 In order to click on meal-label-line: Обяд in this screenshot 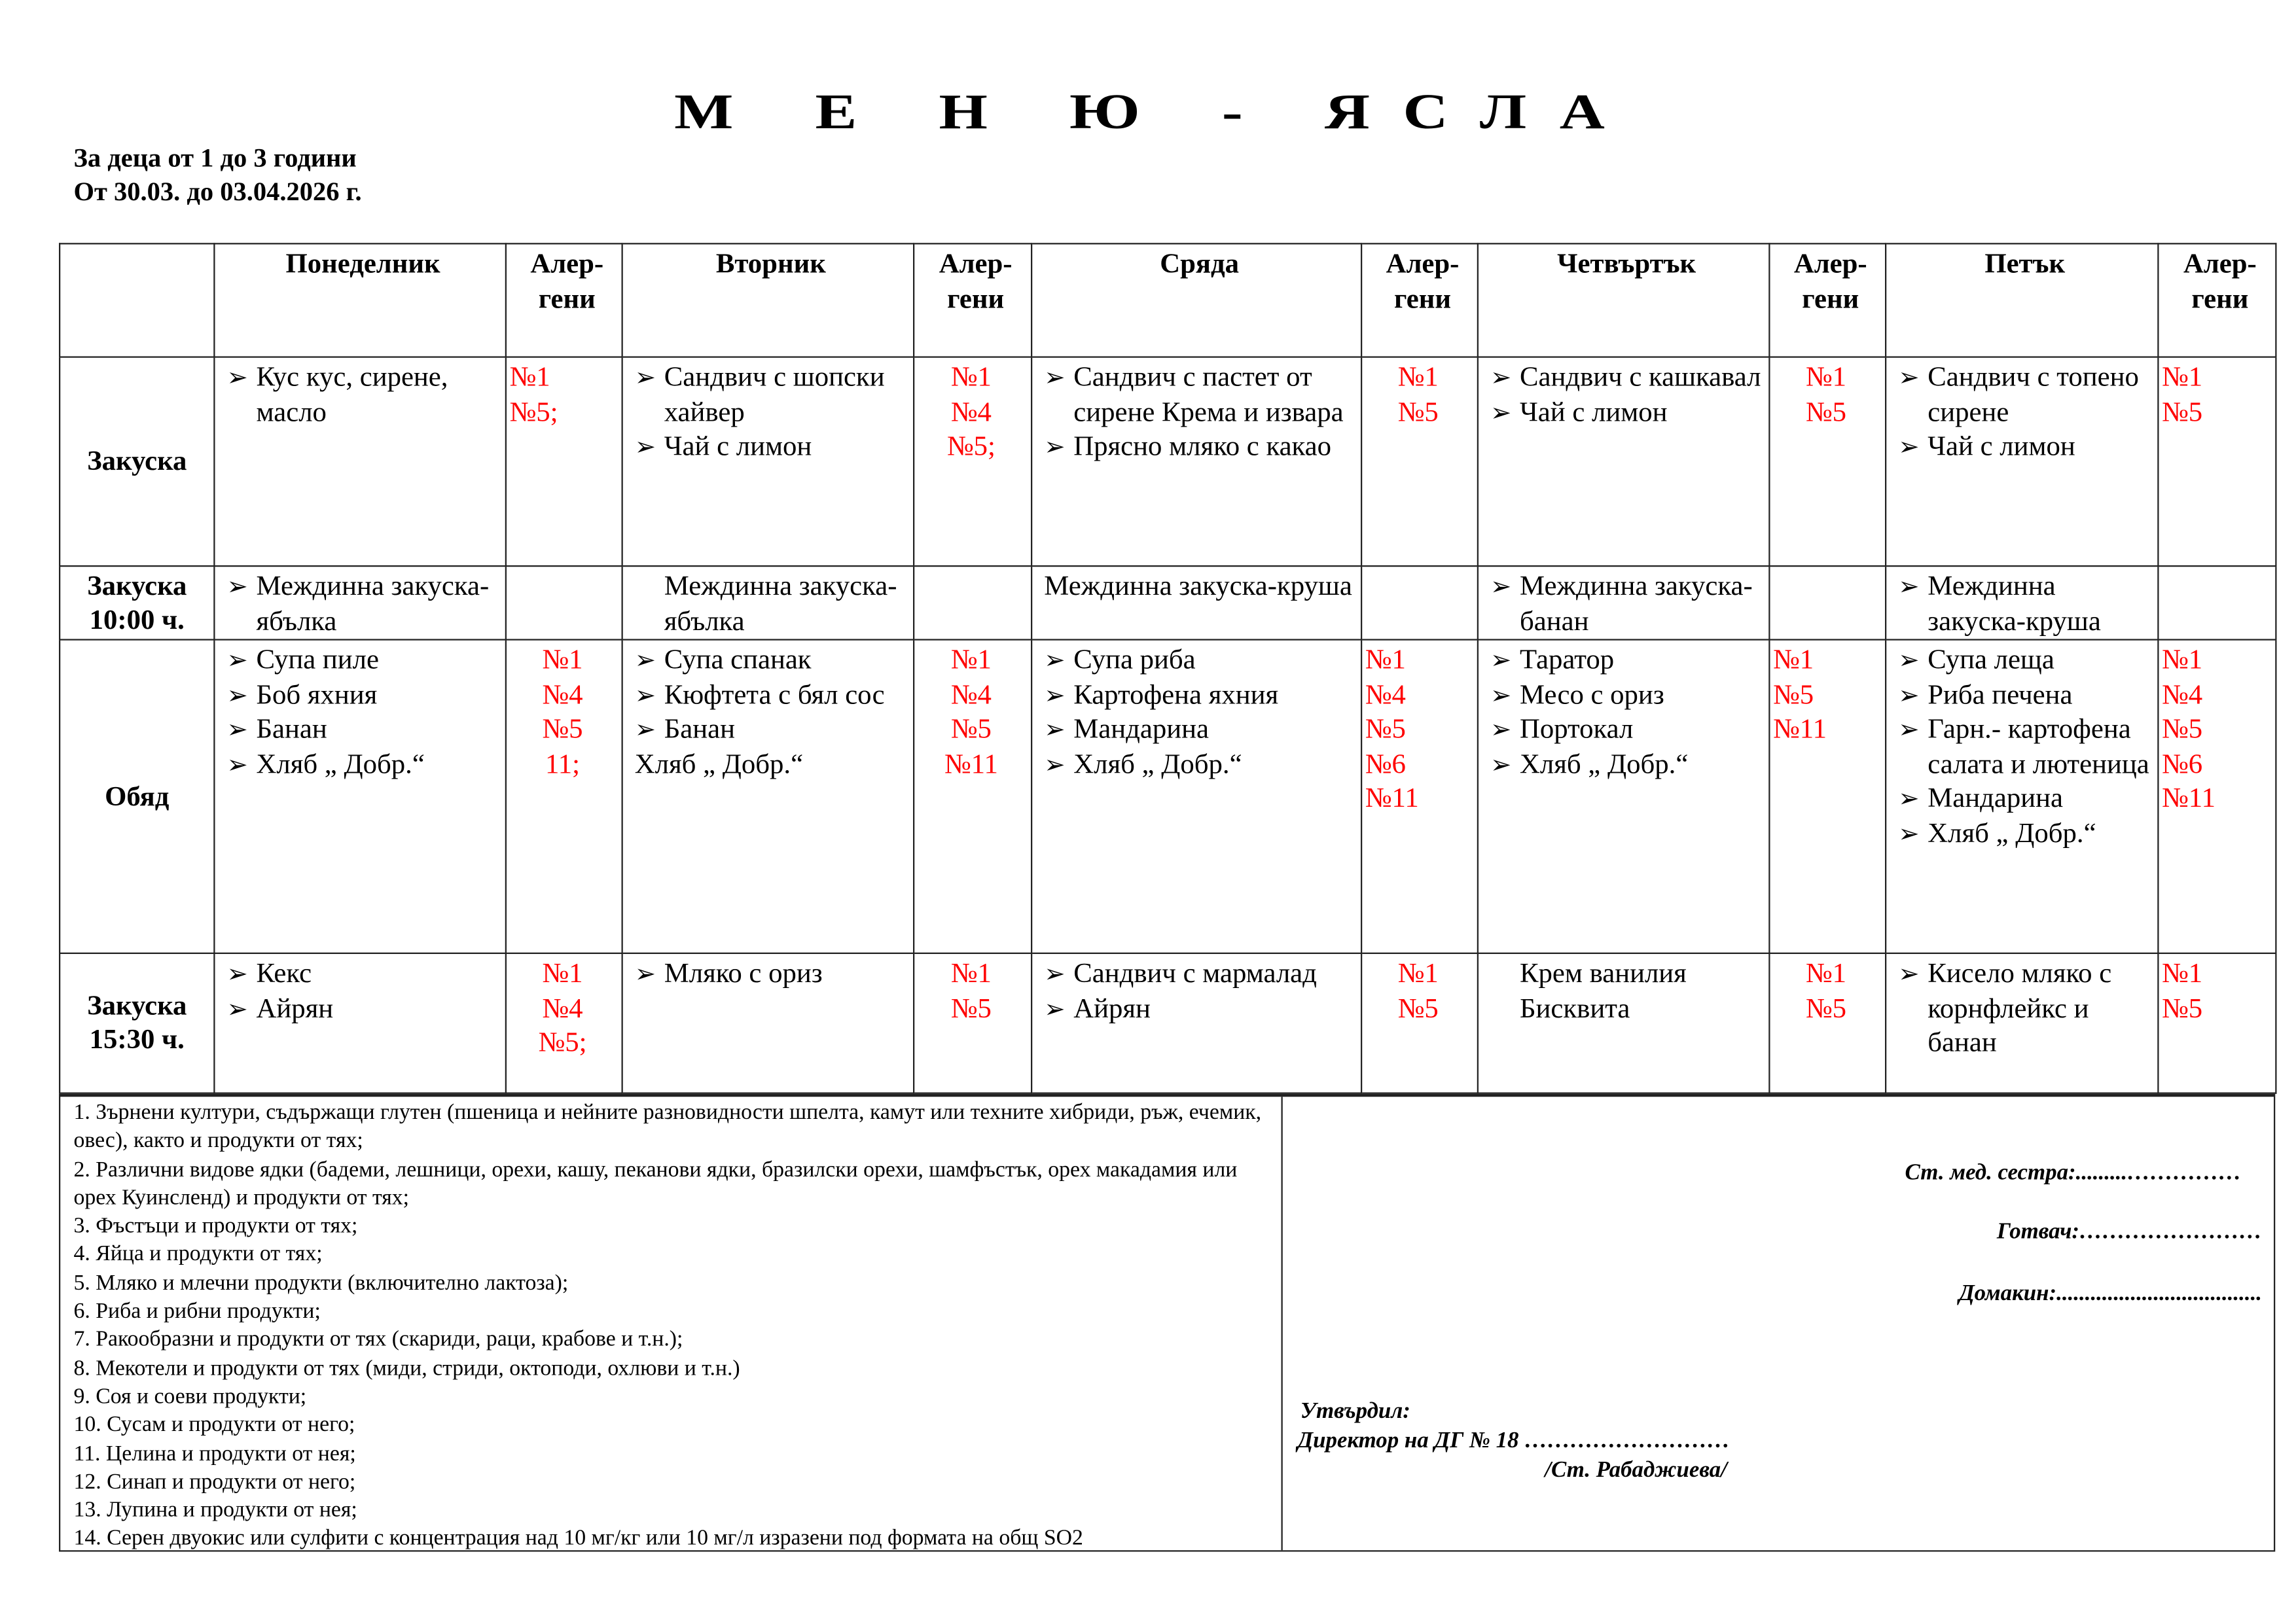, I will do `click(137, 796)`.